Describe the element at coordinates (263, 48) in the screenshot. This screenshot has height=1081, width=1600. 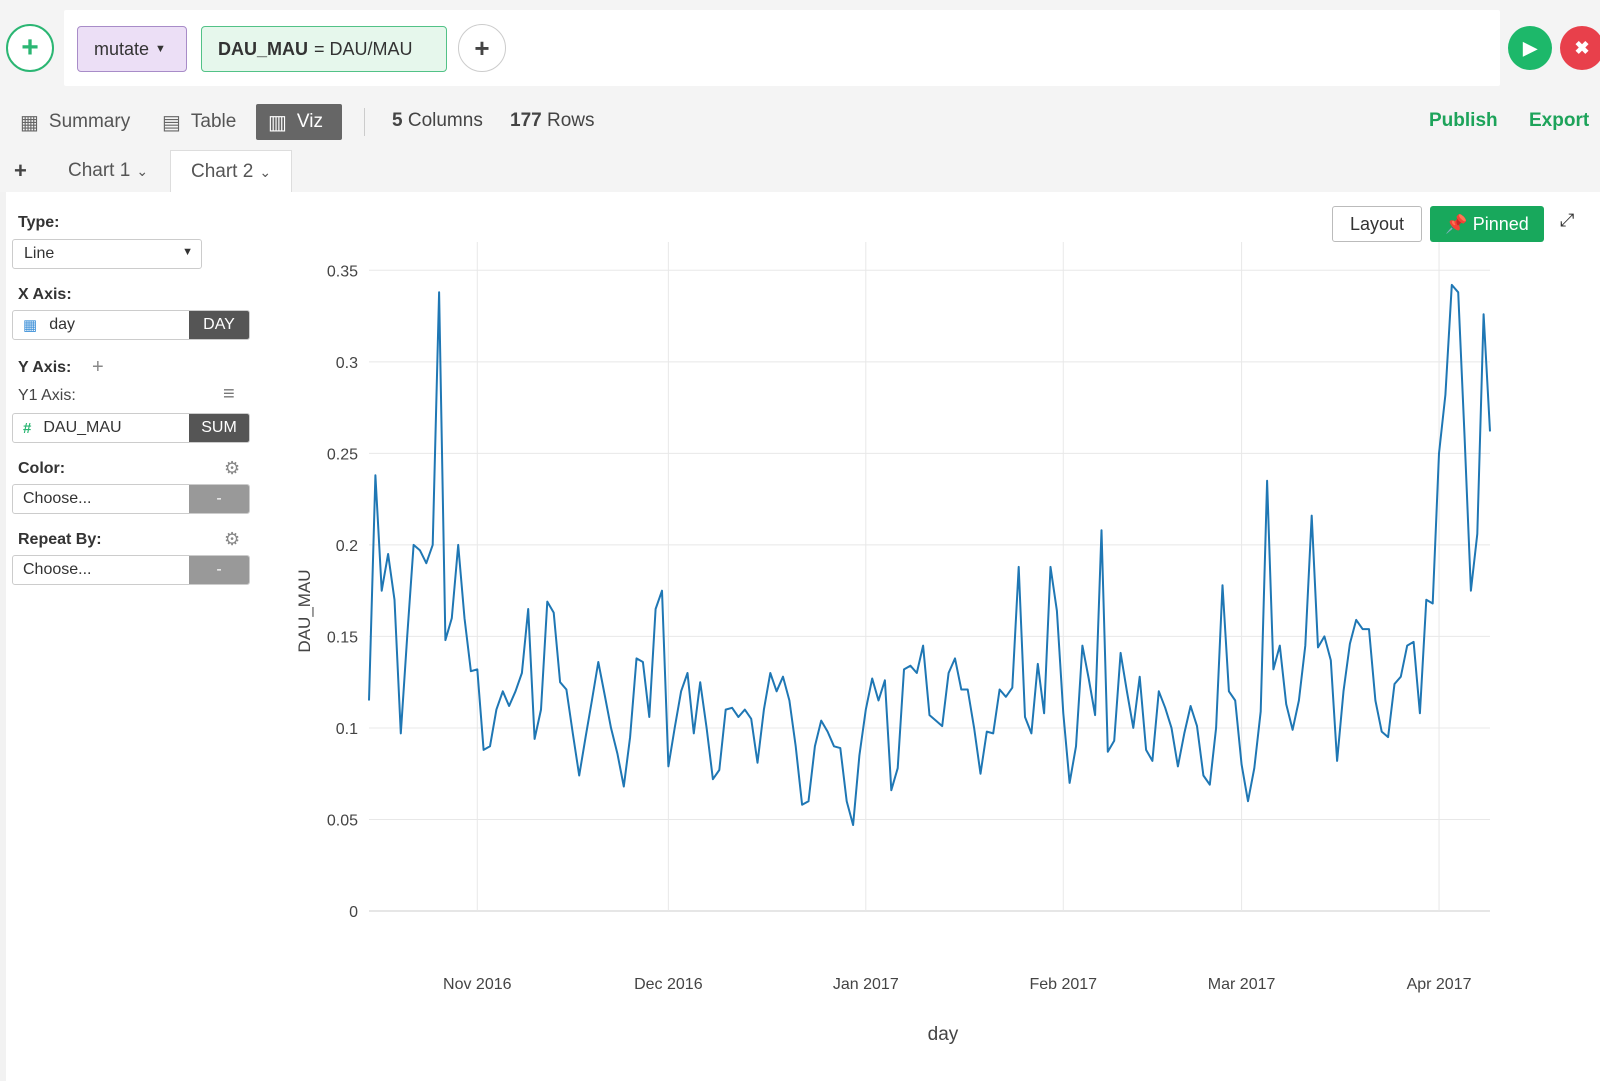
I see `expression-name: DAU_MAU` at that location.